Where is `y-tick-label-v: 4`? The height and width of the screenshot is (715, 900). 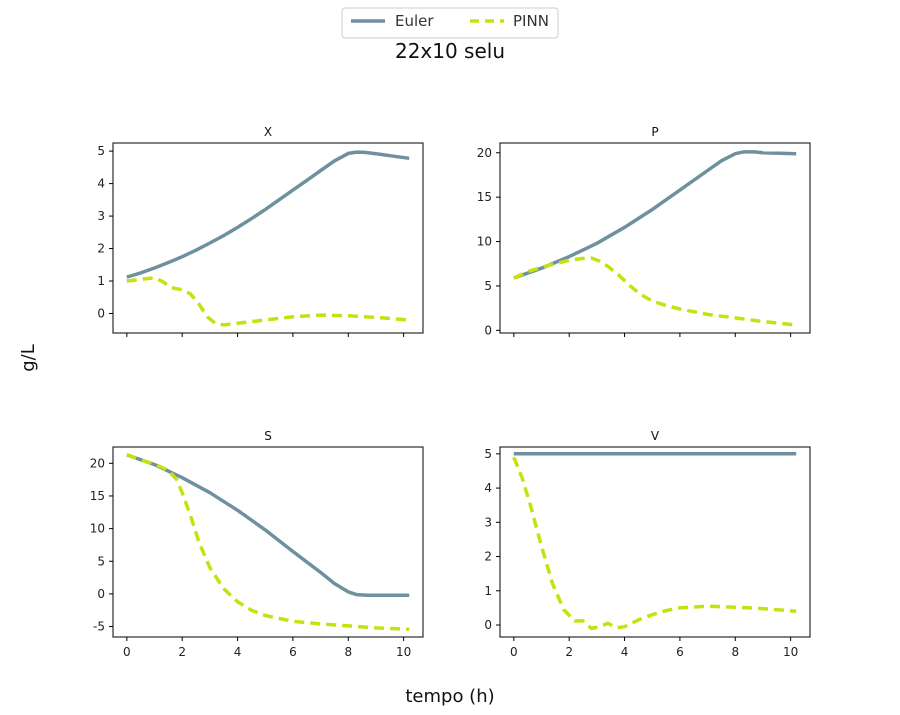
y-tick-label-v: 4 is located at coordinates (488, 488).